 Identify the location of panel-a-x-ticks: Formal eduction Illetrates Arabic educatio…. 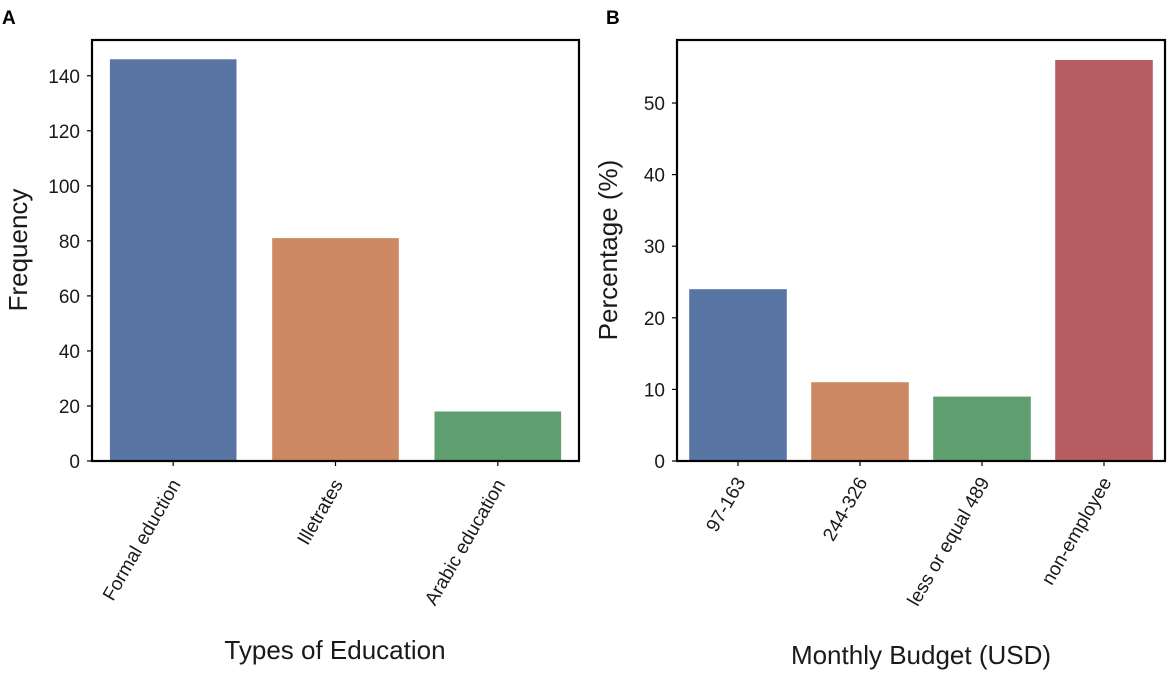
(304, 535).